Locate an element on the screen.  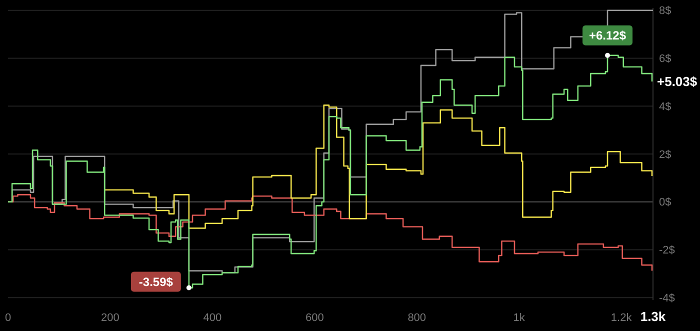
x-tick-label: 0 is located at coordinates (8, 318).